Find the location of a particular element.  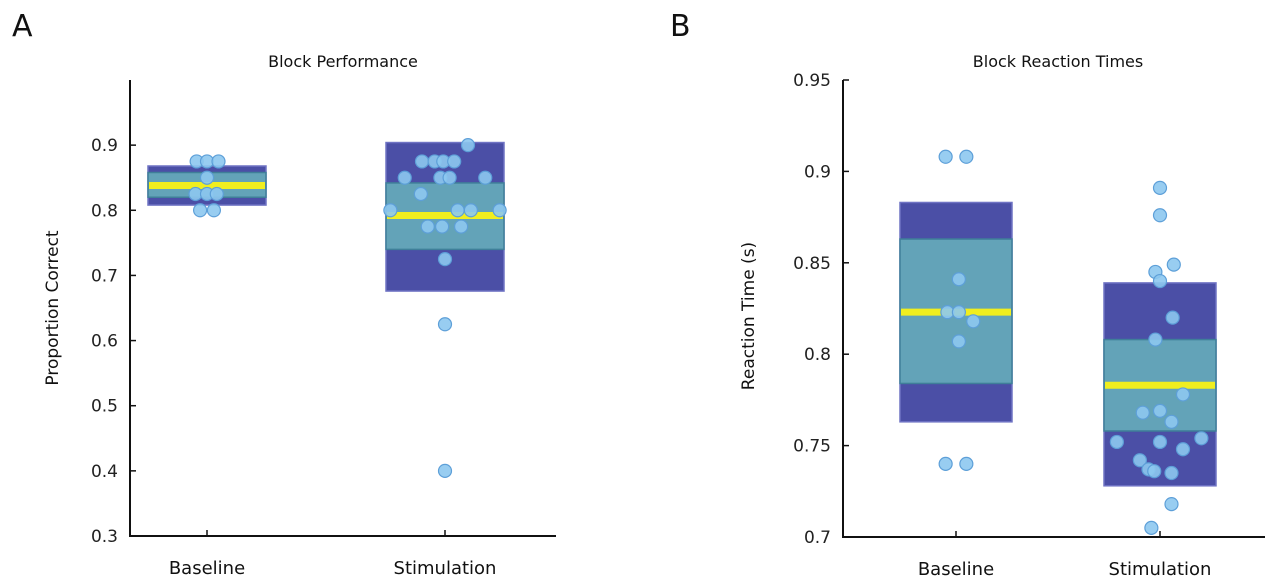

x-ticks-a: Baseline Stimulation is located at coordinates (333, 554).